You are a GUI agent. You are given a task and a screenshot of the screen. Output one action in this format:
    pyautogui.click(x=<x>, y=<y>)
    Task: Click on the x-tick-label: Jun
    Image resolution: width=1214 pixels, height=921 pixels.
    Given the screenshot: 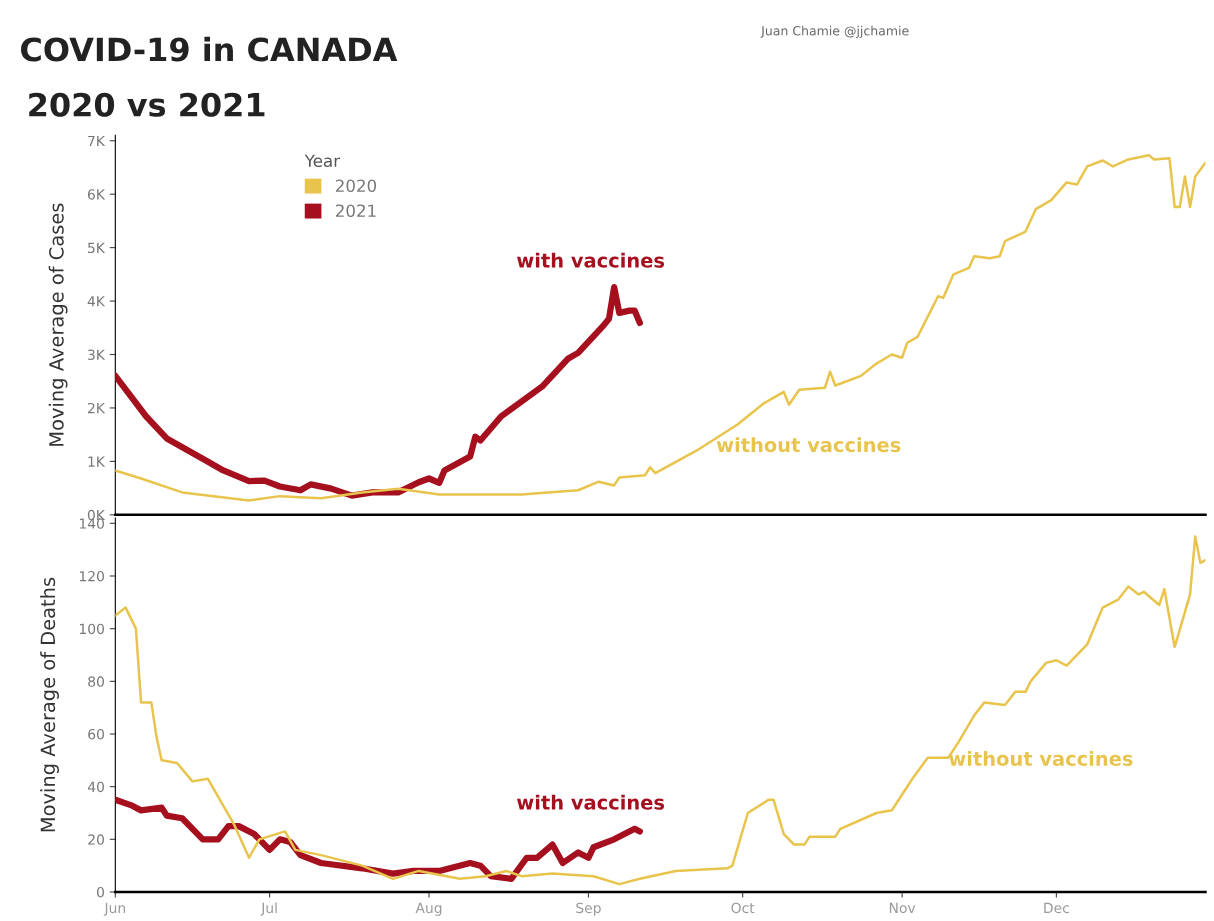 What is the action you would take?
    pyautogui.click(x=114, y=909)
    